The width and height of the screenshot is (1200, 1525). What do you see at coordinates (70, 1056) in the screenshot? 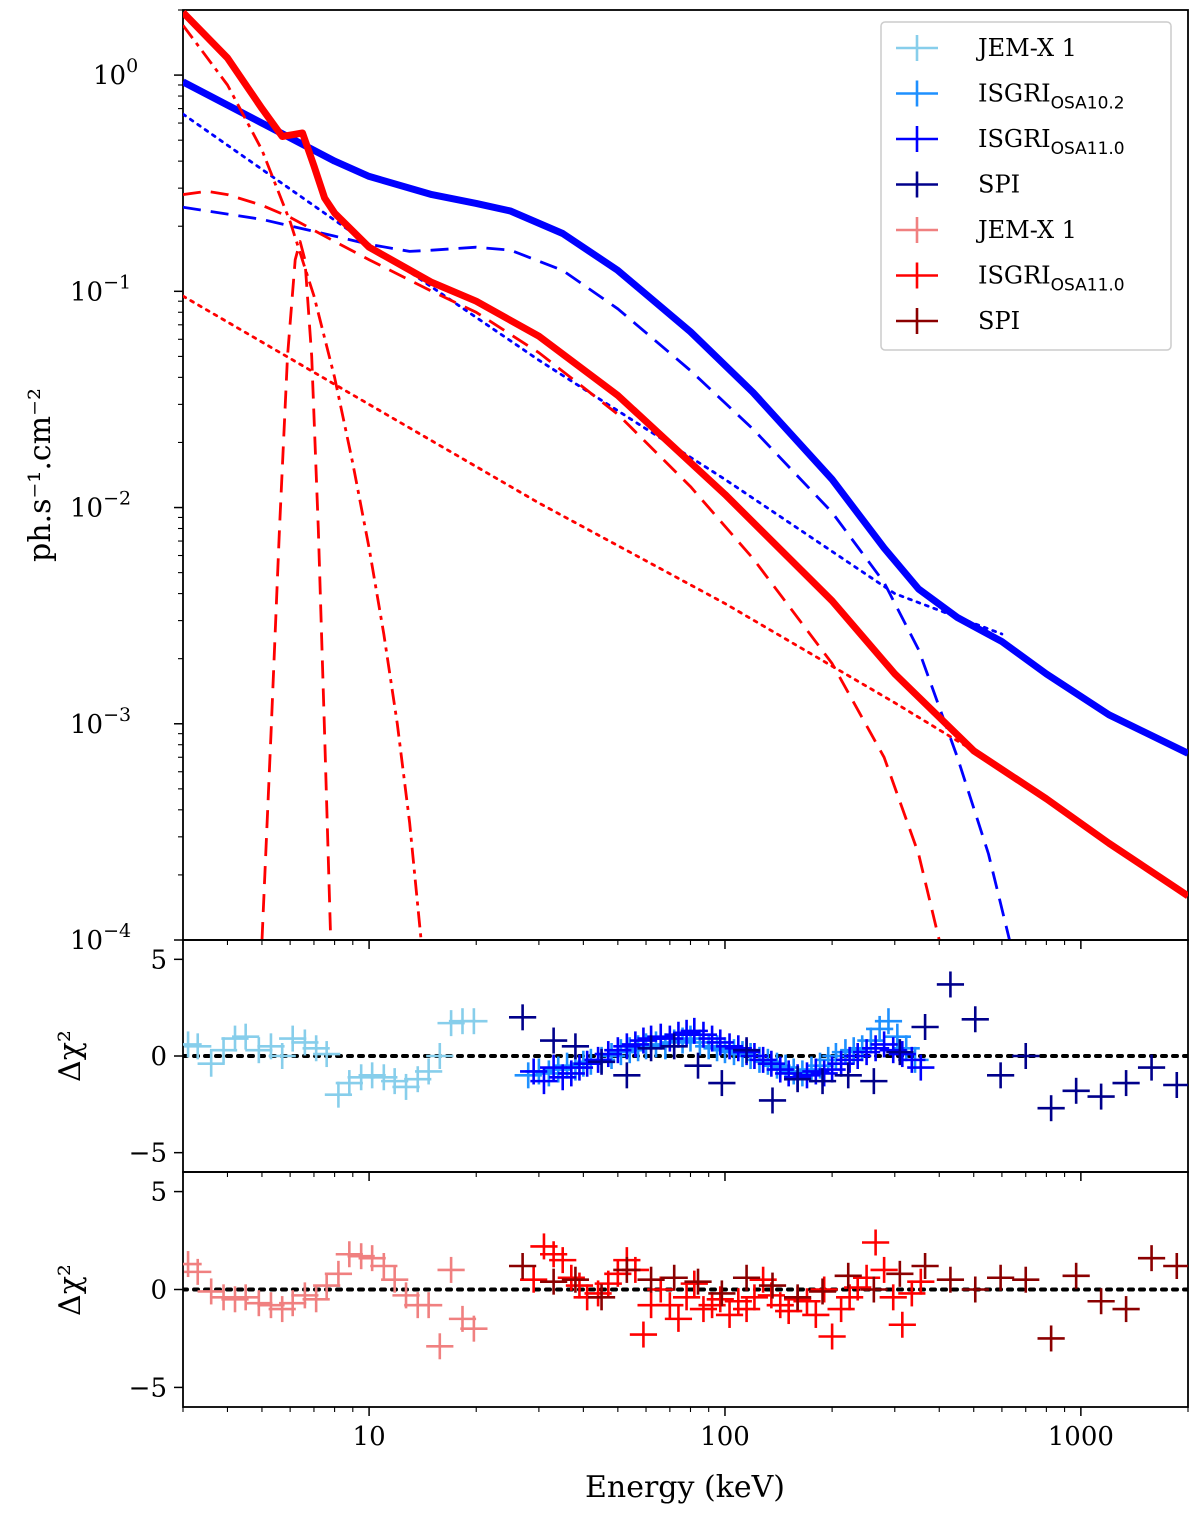
I see `residuals-hard-y-axis-label: Δχ²` at bounding box center [70, 1056].